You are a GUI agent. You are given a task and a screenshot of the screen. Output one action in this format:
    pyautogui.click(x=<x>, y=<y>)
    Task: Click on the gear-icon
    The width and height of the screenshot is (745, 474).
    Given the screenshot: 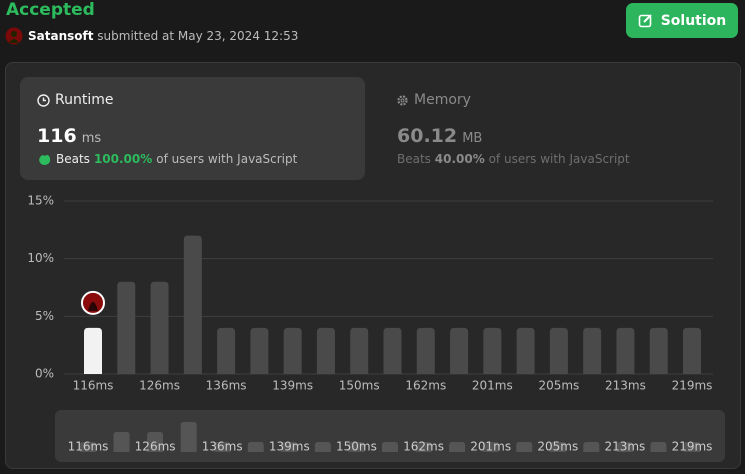 What is the action you would take?
    pyautogui.click(x=402, y=100)
    